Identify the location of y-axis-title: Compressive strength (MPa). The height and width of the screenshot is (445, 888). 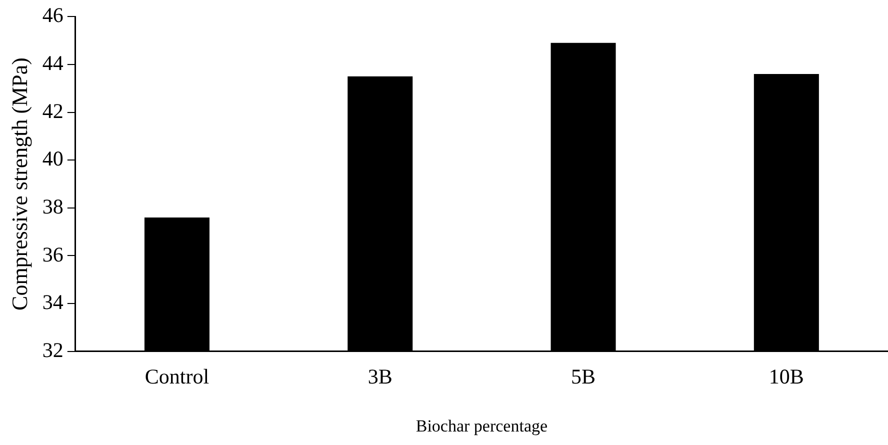
(19, 184).